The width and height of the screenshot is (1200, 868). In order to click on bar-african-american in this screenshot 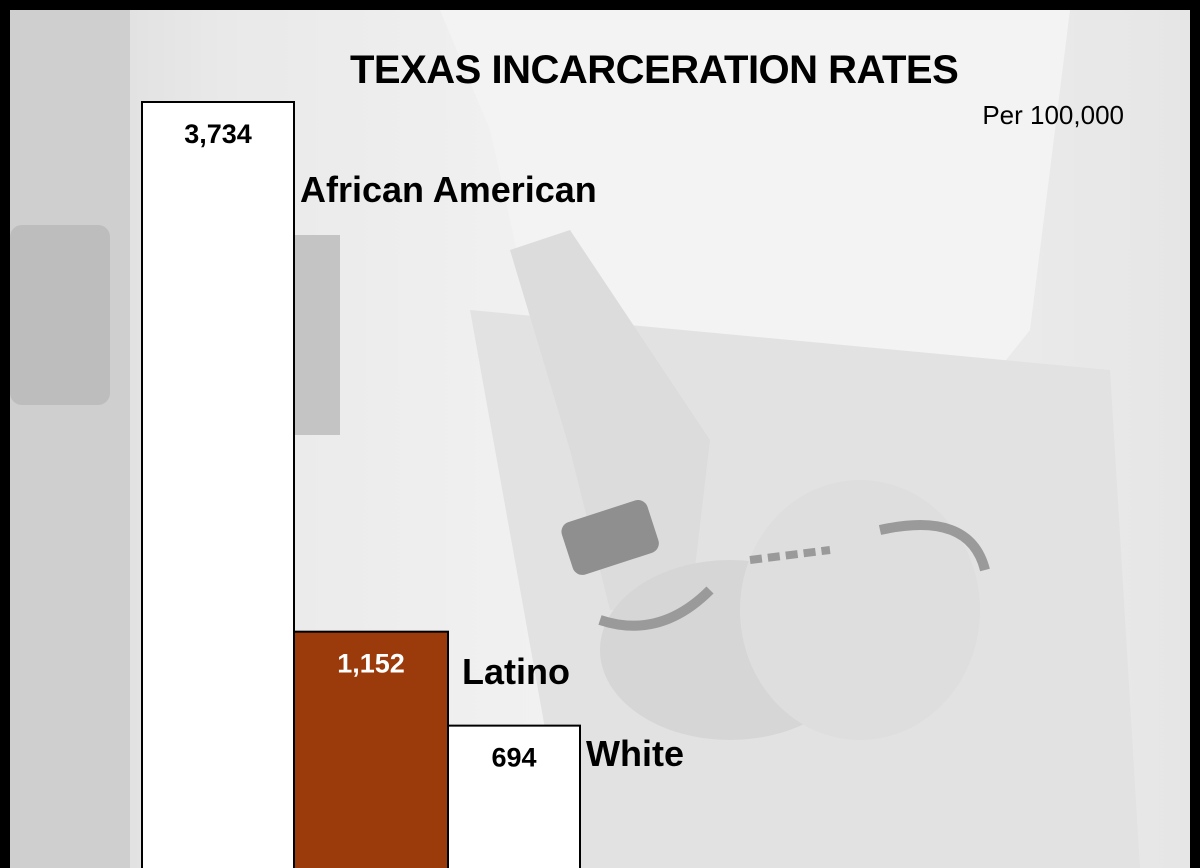, I will do `click(218, 484)`.